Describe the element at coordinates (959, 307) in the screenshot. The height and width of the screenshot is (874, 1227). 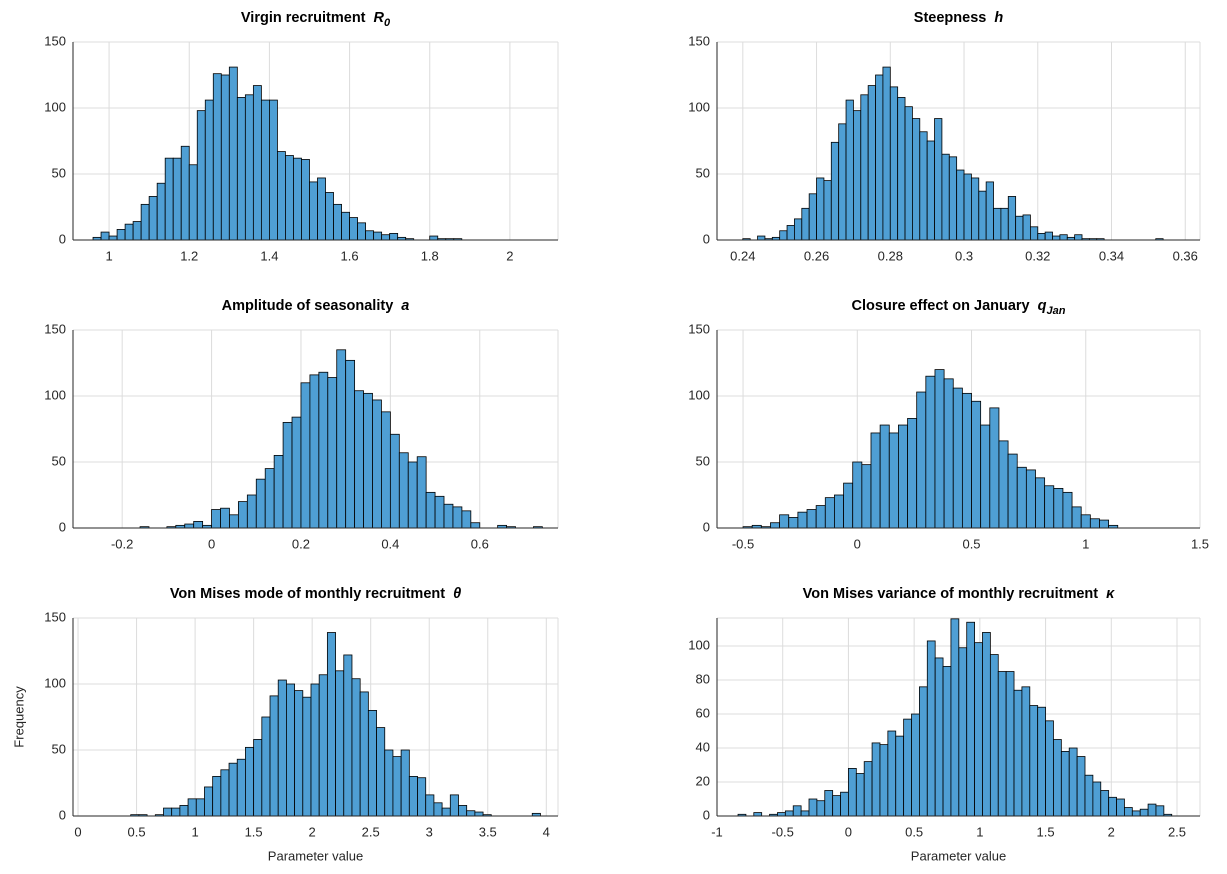
I see `chart-title: Closure effect on January qJan` at that location.